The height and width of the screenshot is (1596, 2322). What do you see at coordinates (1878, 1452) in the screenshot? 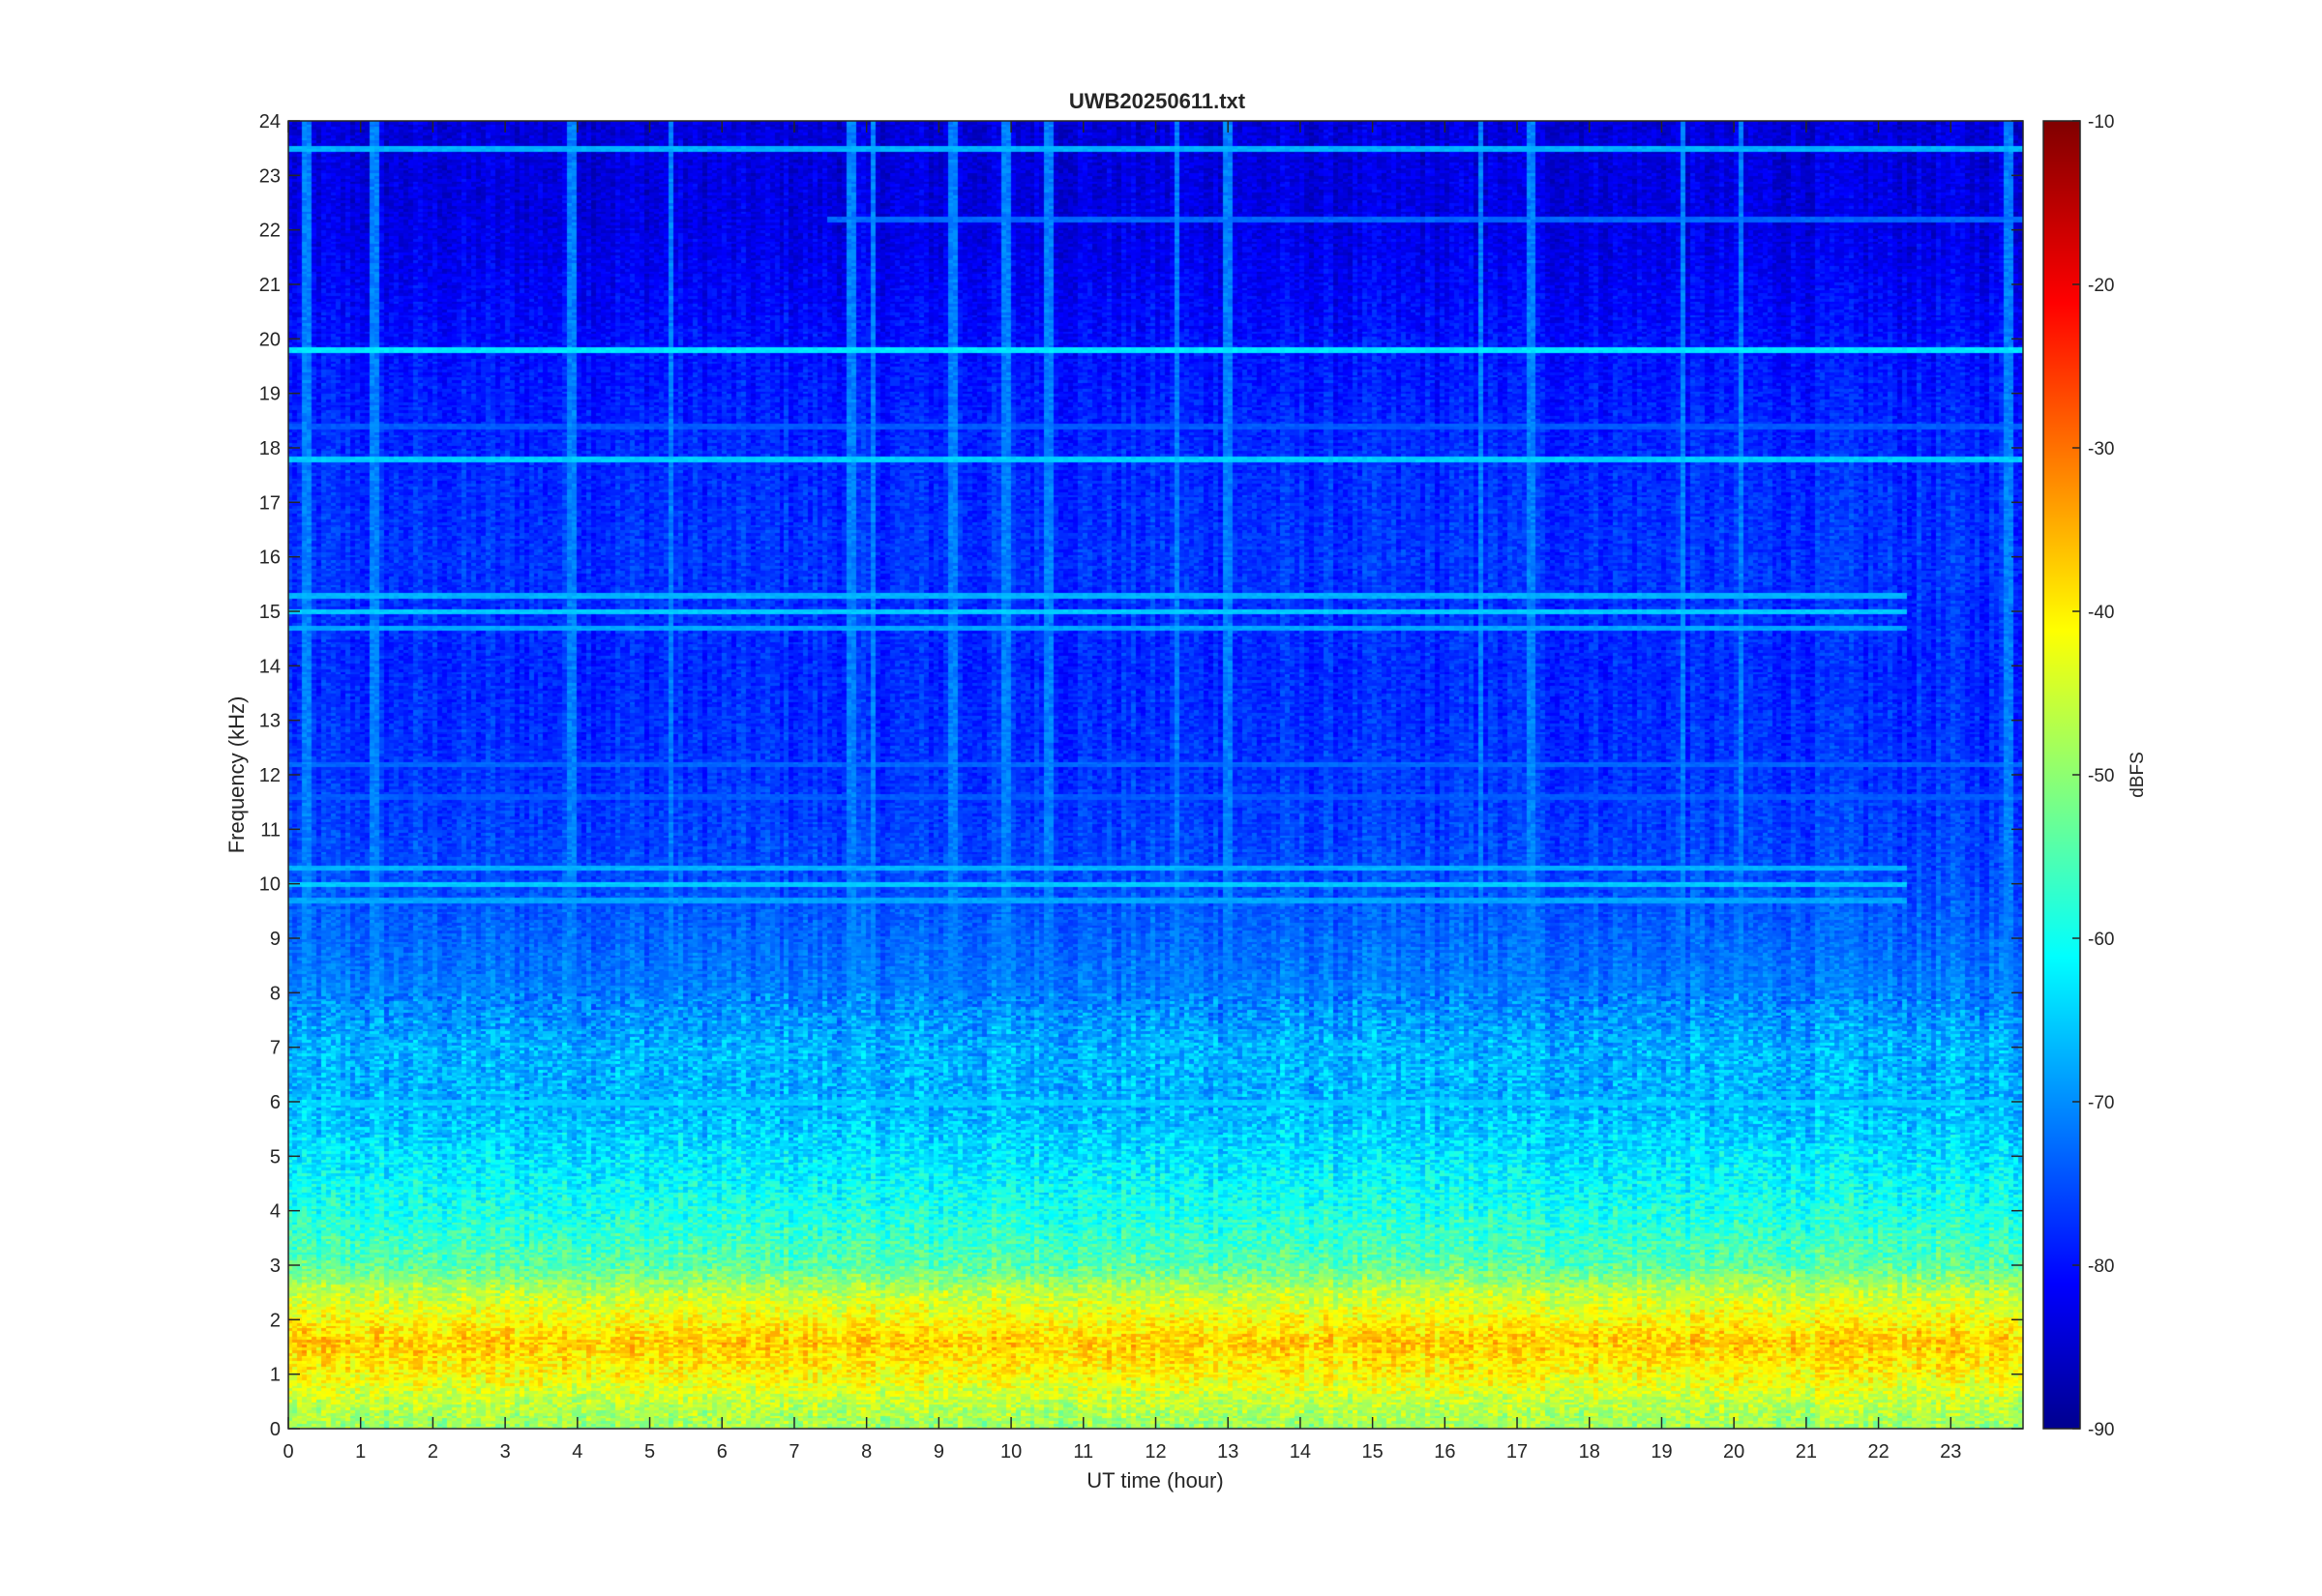
I see `x-tick-label: 22` at bounding box center [1878, 1452].